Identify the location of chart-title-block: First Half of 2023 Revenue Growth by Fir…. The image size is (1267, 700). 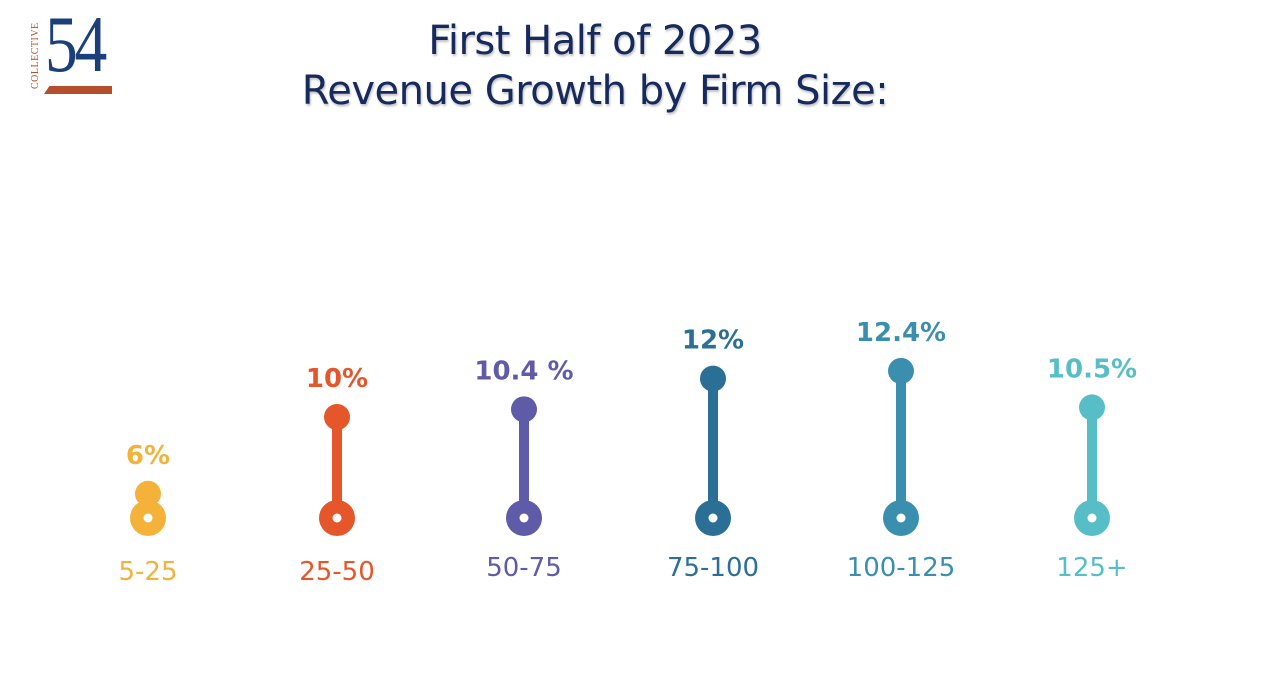
(595, 66).